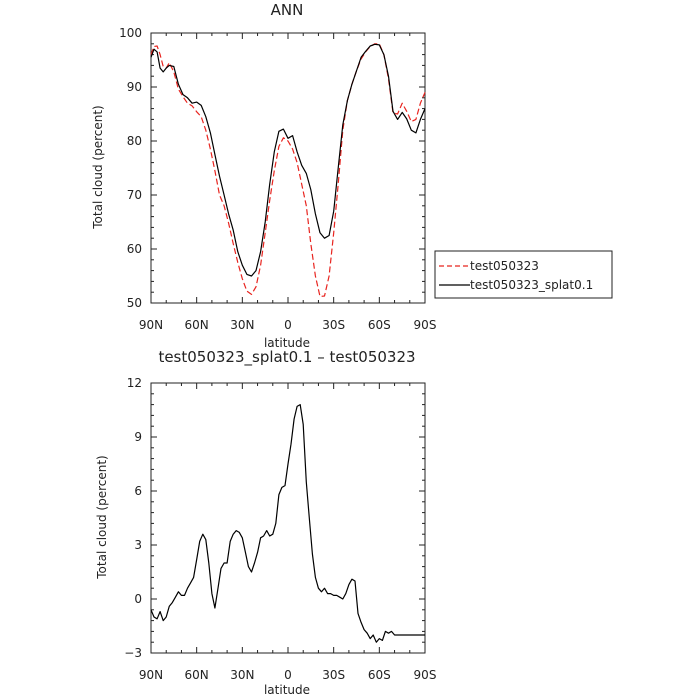 This screenshot has width=700, height=700. What do you see at coordinates (288, 325) in the screenshot?
I see `top-x-tick-label: 0` at bounding box center [288, 325].